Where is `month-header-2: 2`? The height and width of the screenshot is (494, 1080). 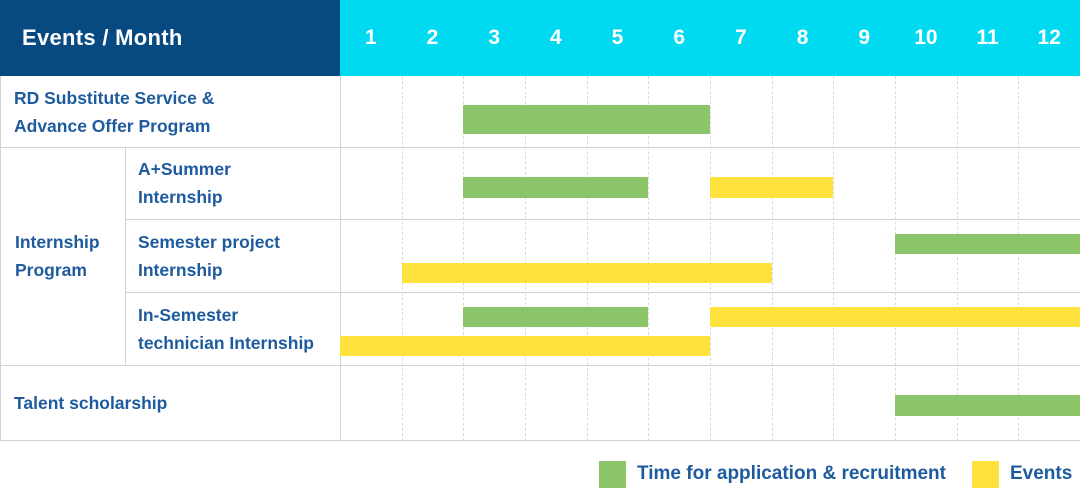 month-header-2: 2 is located at coordinates (432, 37).